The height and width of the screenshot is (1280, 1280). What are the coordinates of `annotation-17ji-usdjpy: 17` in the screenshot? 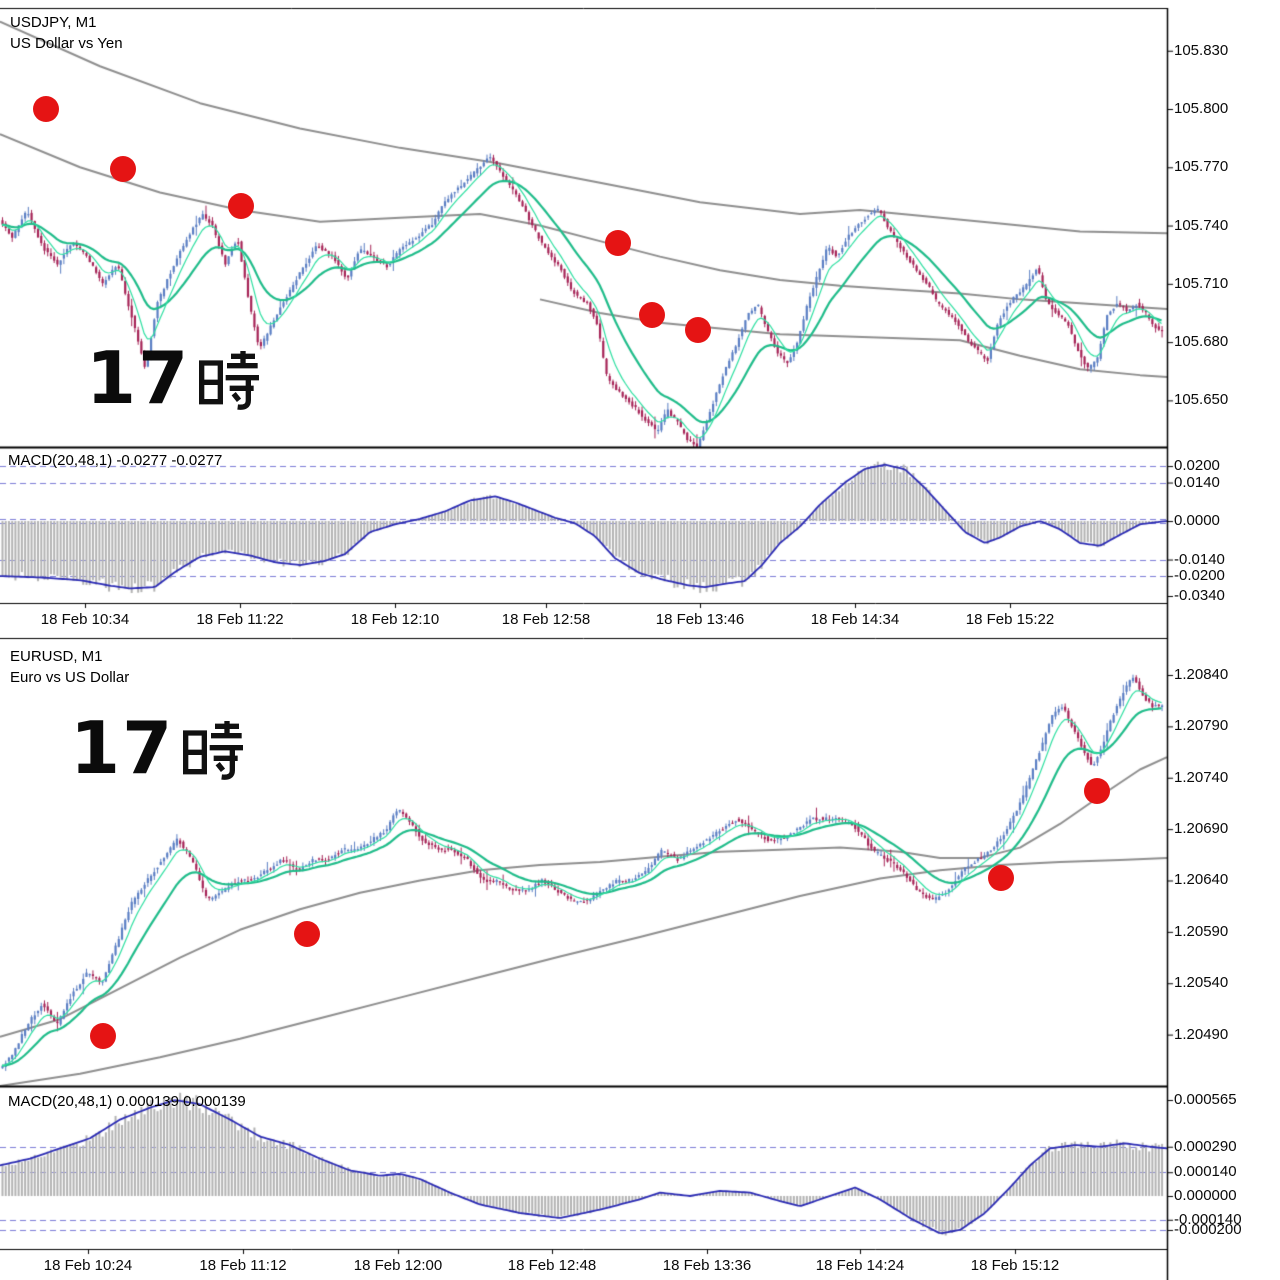 It's located at (173, 378).